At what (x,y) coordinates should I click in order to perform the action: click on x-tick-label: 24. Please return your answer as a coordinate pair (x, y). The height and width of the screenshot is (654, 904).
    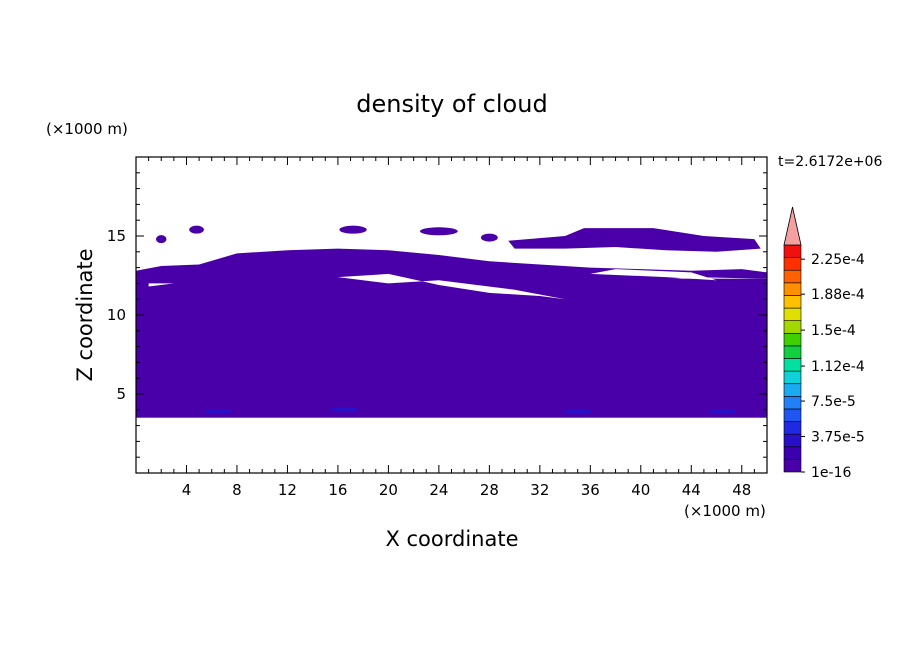
    Looking at the image, I should click on (438, 490).